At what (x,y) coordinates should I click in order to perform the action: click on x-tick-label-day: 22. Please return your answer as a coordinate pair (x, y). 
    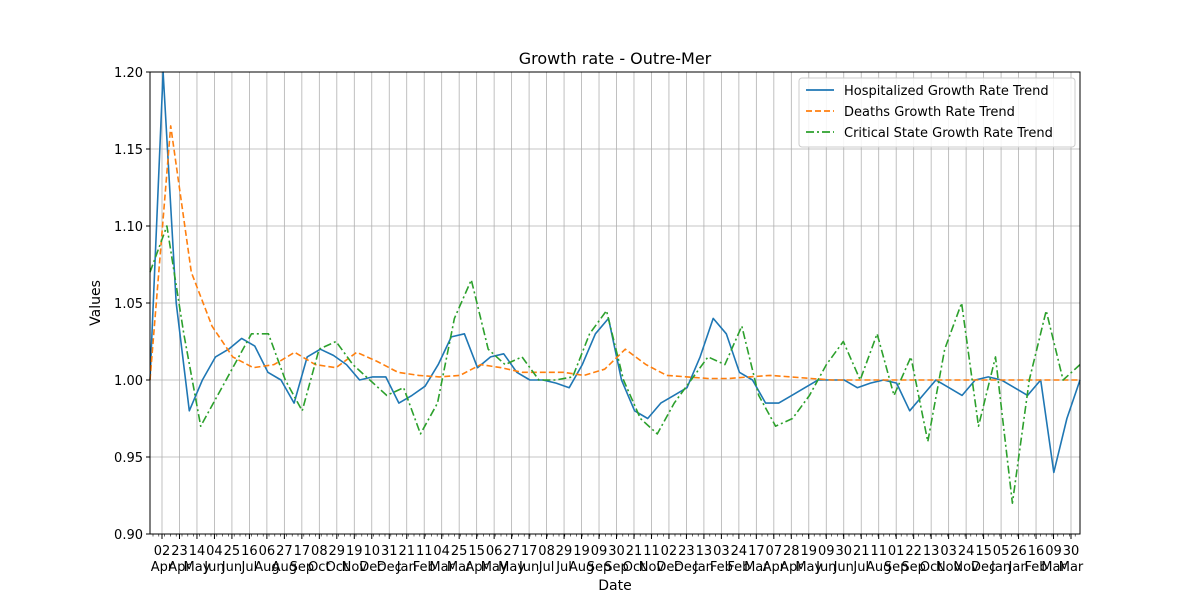
    Looking at the image, I should click on (913, 551).